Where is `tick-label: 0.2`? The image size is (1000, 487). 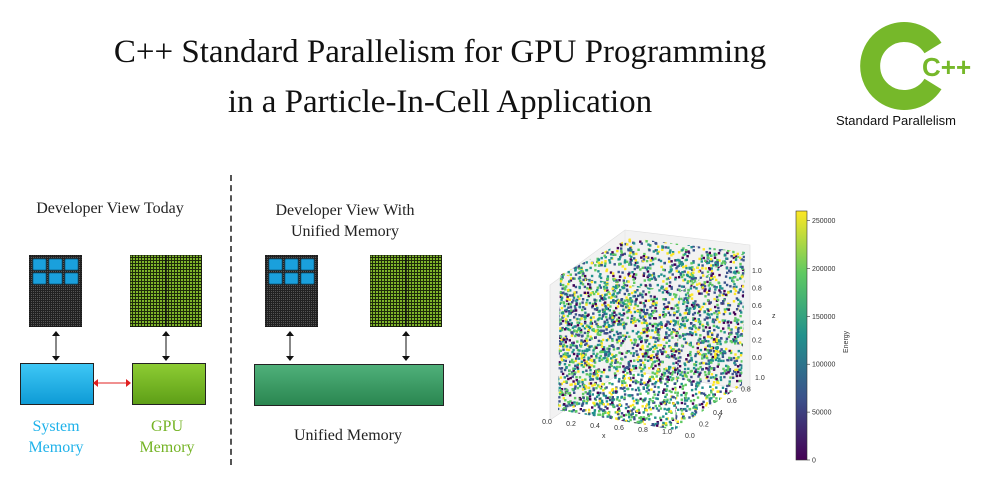 tick-label: 0.2 is located at coordinates (571, 424).